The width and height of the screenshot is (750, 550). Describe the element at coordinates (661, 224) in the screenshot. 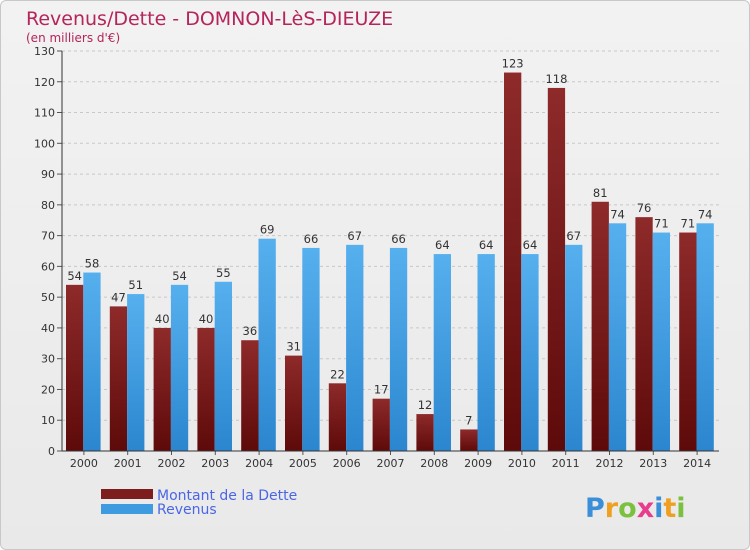

I see `data-label-revenus-2013: 71` at that location.